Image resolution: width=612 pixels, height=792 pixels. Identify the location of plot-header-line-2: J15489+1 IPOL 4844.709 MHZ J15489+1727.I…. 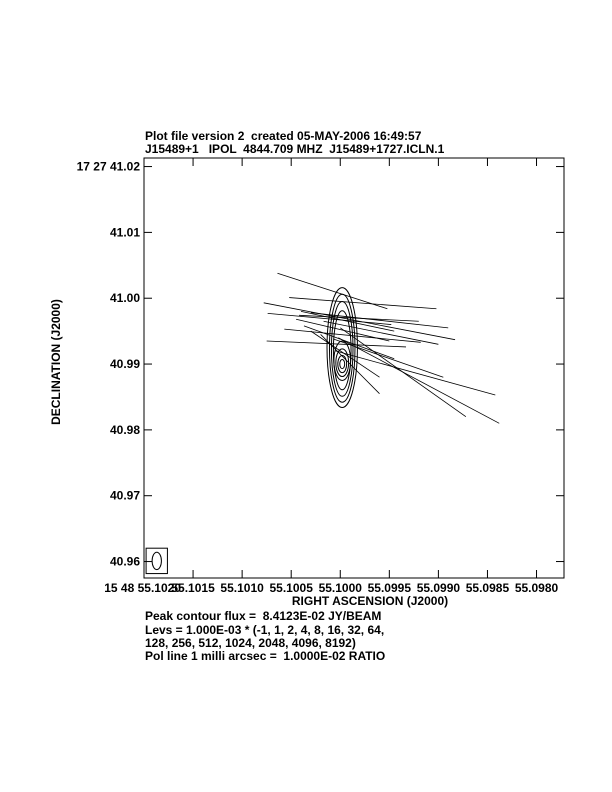
(295, 149).